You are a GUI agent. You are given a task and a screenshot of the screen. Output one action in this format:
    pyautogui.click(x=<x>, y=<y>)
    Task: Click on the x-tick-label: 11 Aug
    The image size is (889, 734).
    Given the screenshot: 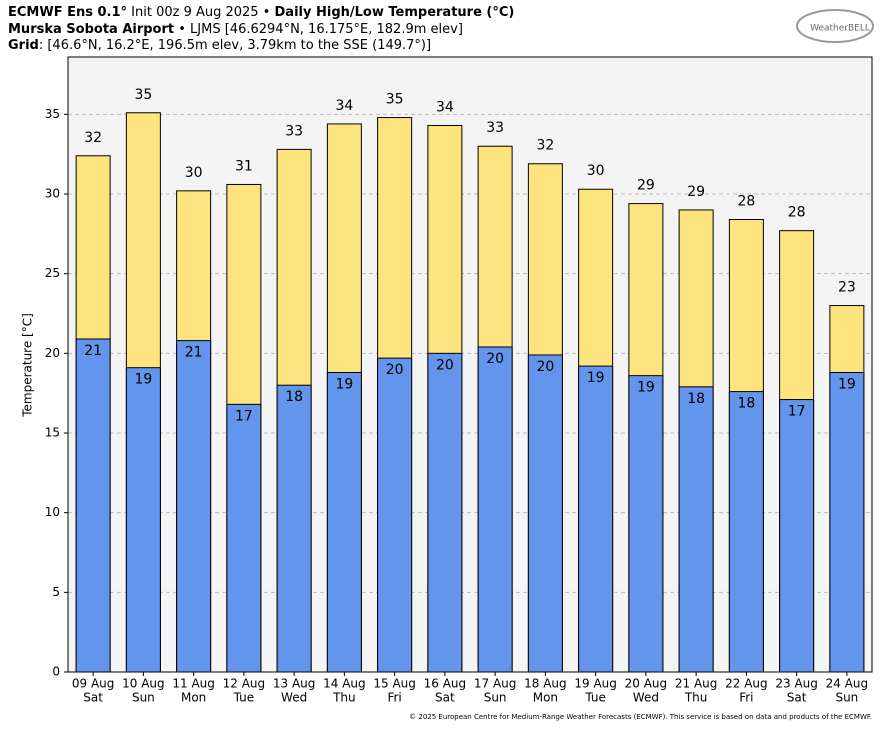 What is the action you would take?
    pyautogui.click(x=193, y=684)
    